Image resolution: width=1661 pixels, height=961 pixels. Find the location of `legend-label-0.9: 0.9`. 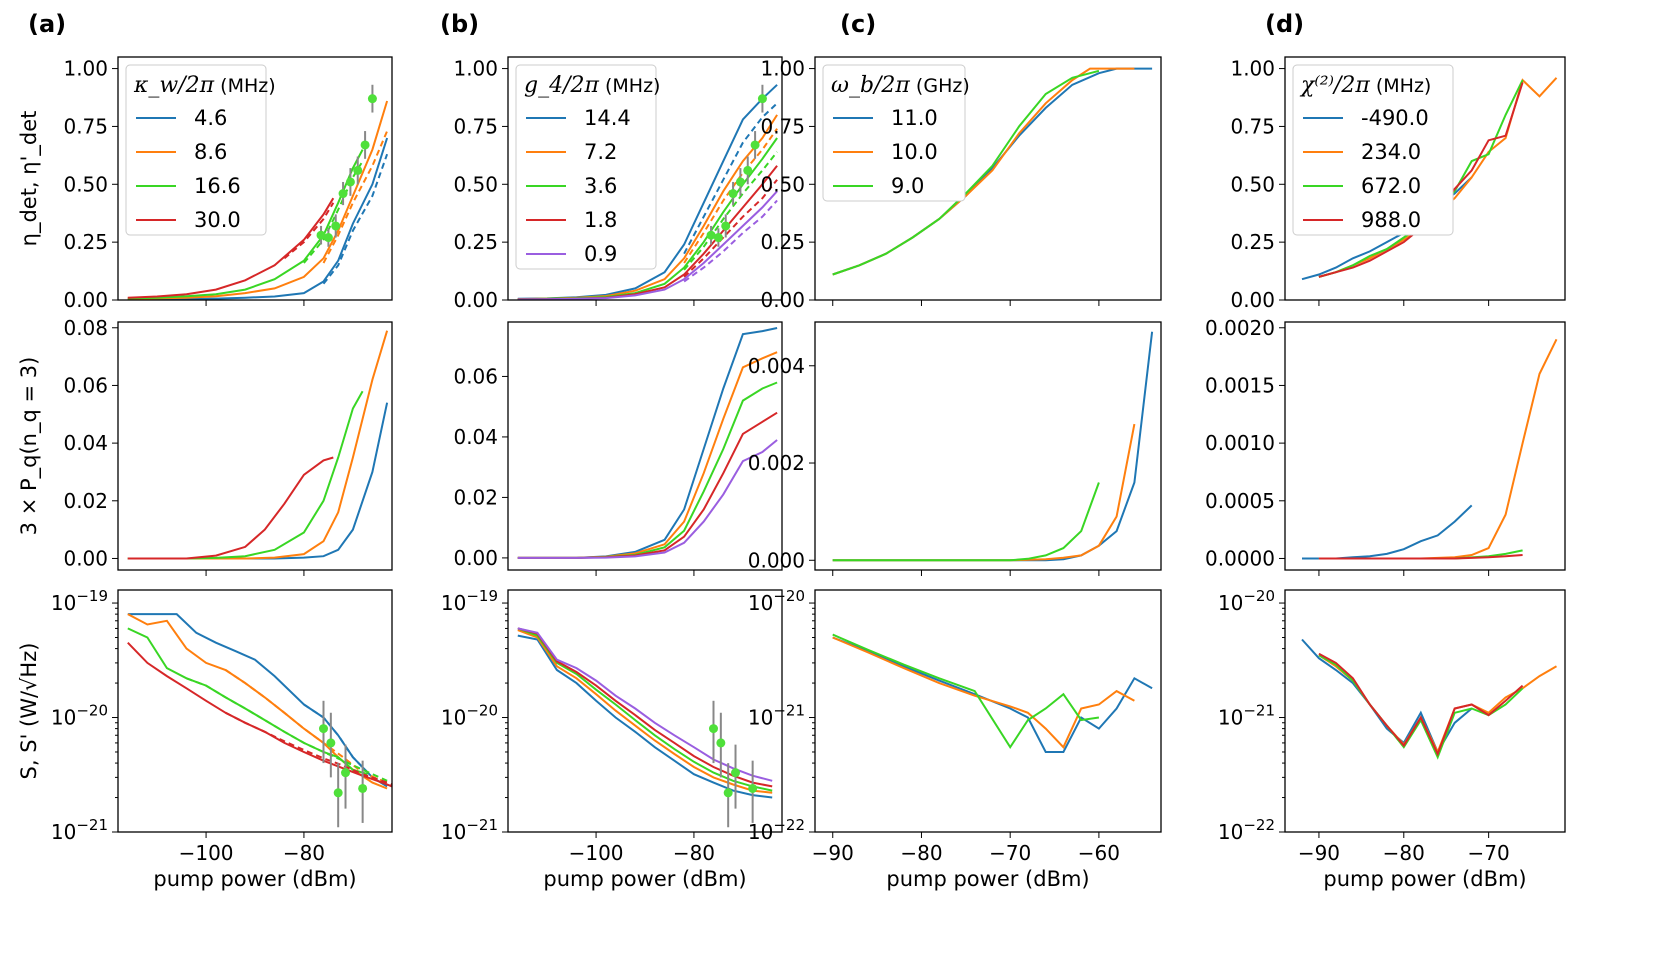

legend-label-0.9: 0.9 is located at coordinates (600, 254).